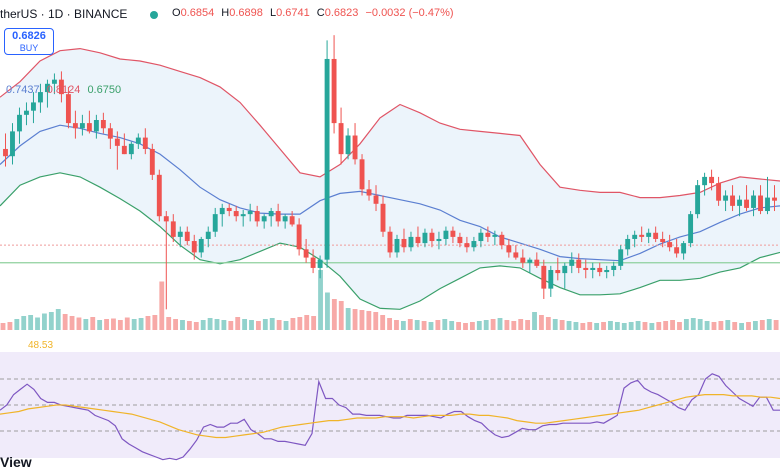 This screenshot has width=780, height=470. What do you see at coordinates (29, 41) in the screenshot?
I see `buy-button: 0.6826 BUY` at bounding box center [29, 41].